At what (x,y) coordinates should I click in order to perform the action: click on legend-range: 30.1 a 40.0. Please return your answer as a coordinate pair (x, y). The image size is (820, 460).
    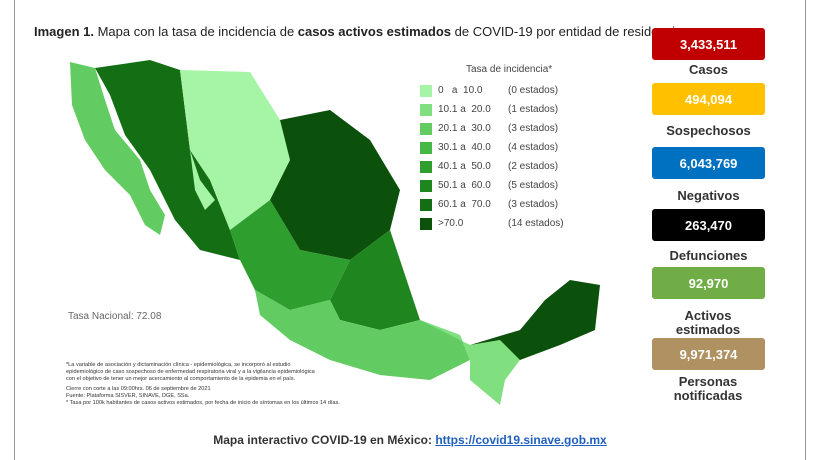
    Looking at the image, I should click on (464, 147).